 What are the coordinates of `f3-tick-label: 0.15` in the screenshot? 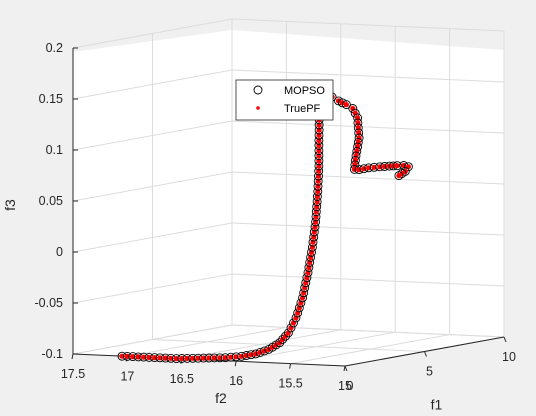 It's located at (51, 99).